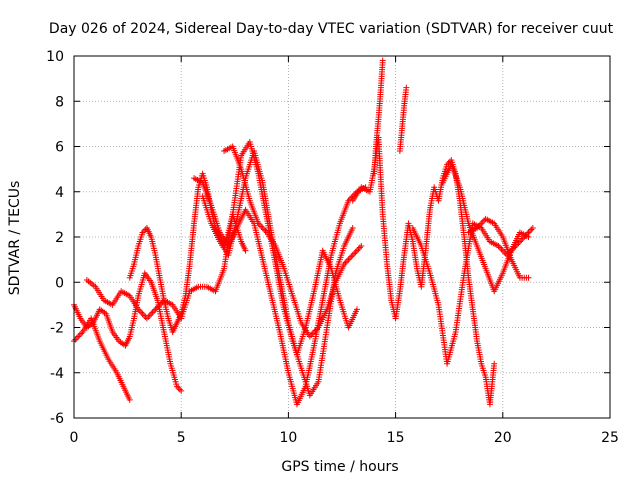 This screenshot has width=640, height=480. I want to click on y-tick-label: 2, so click(59, 238).